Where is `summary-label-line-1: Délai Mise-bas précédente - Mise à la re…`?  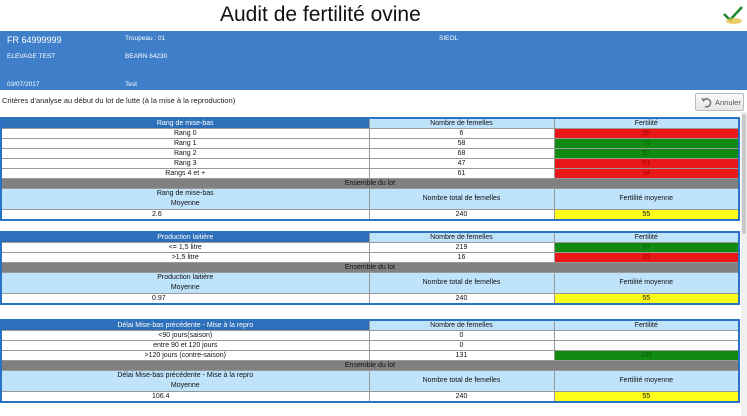 summary-label-line-1: Délai Mise-bas précédente - Mise à la re… is located at coordinates (185, 375).